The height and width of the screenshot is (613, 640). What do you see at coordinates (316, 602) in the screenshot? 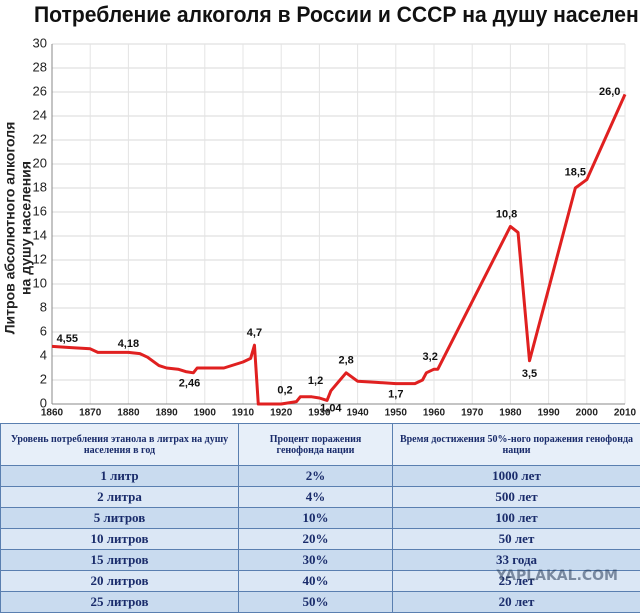
I see `table-cell: 50%` at bounding box center [316, 602].